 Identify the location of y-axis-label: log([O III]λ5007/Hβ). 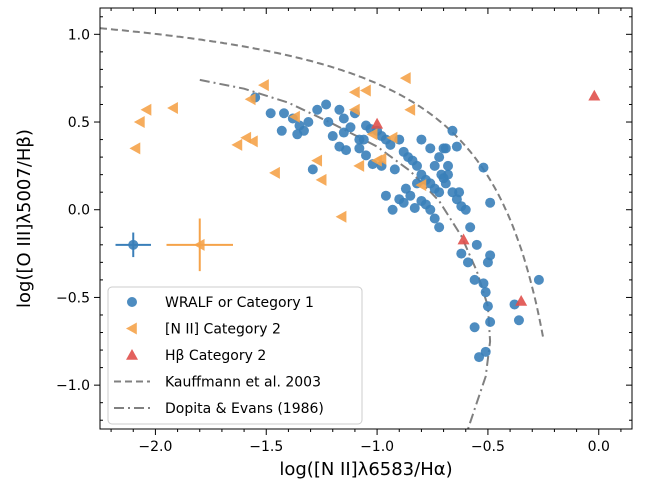
(24, 218).